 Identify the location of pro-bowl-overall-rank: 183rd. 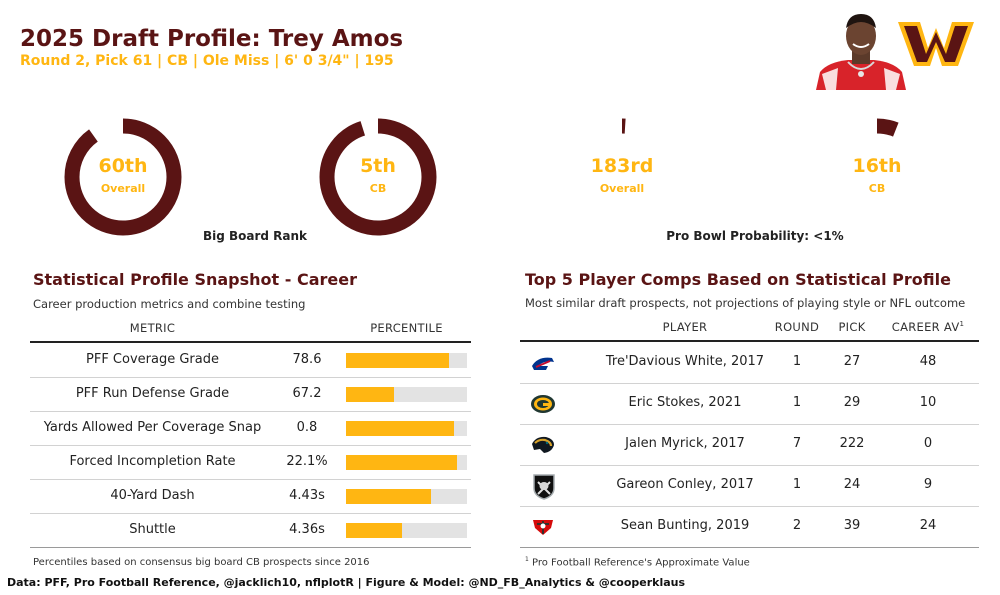
(622, 166).